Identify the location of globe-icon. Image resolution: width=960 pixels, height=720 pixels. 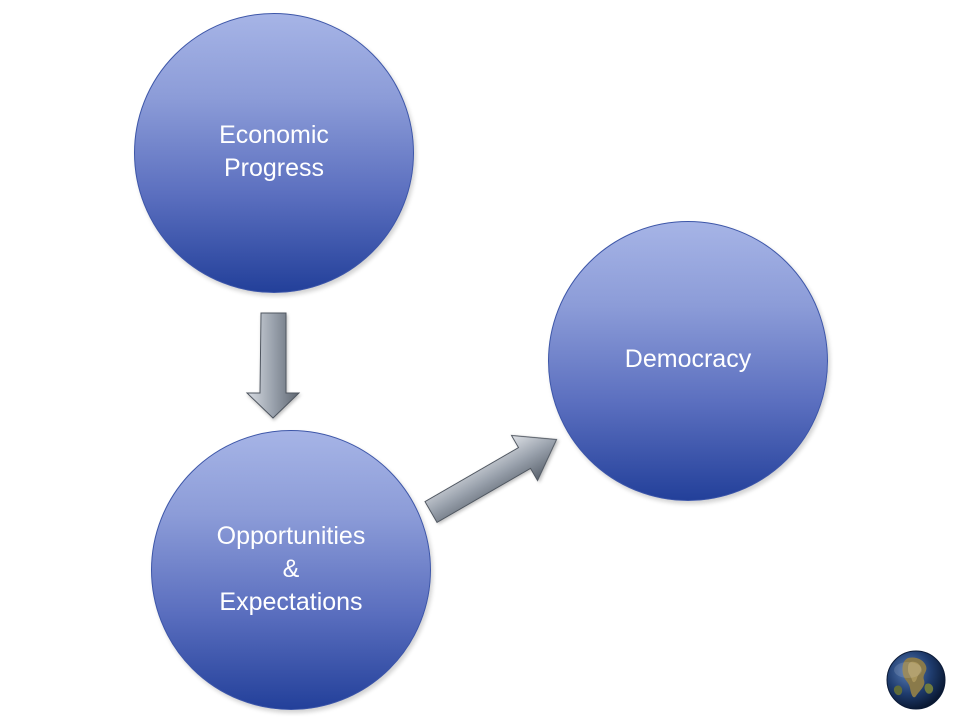
(916, 680).